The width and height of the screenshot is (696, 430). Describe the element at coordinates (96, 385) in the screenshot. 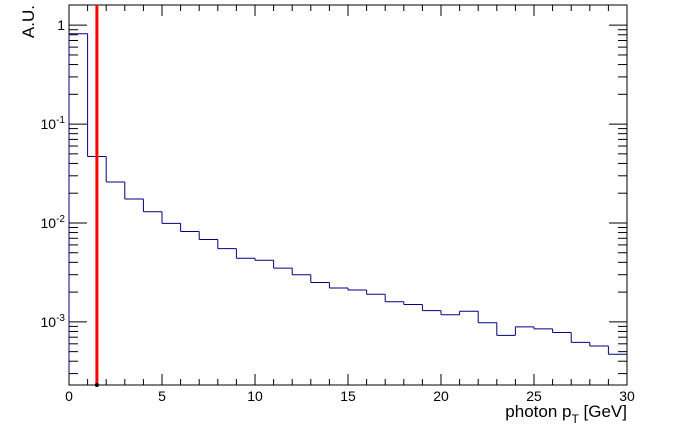

I see `cut-line-marker` at that location.